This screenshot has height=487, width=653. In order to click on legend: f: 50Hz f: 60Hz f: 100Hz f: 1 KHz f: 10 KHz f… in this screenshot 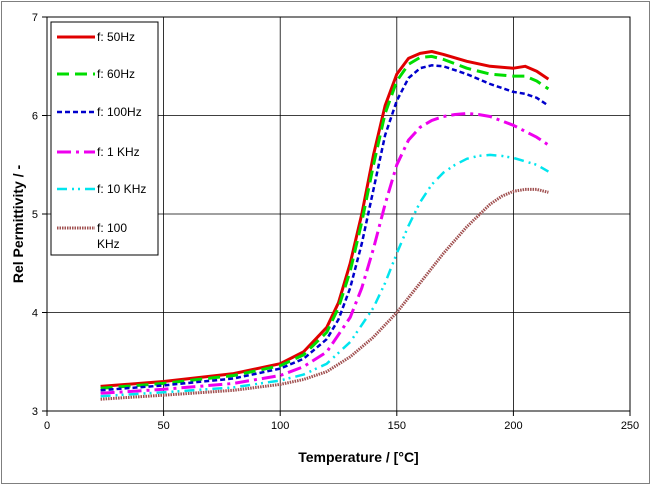, I will do `click(104, 138)`.